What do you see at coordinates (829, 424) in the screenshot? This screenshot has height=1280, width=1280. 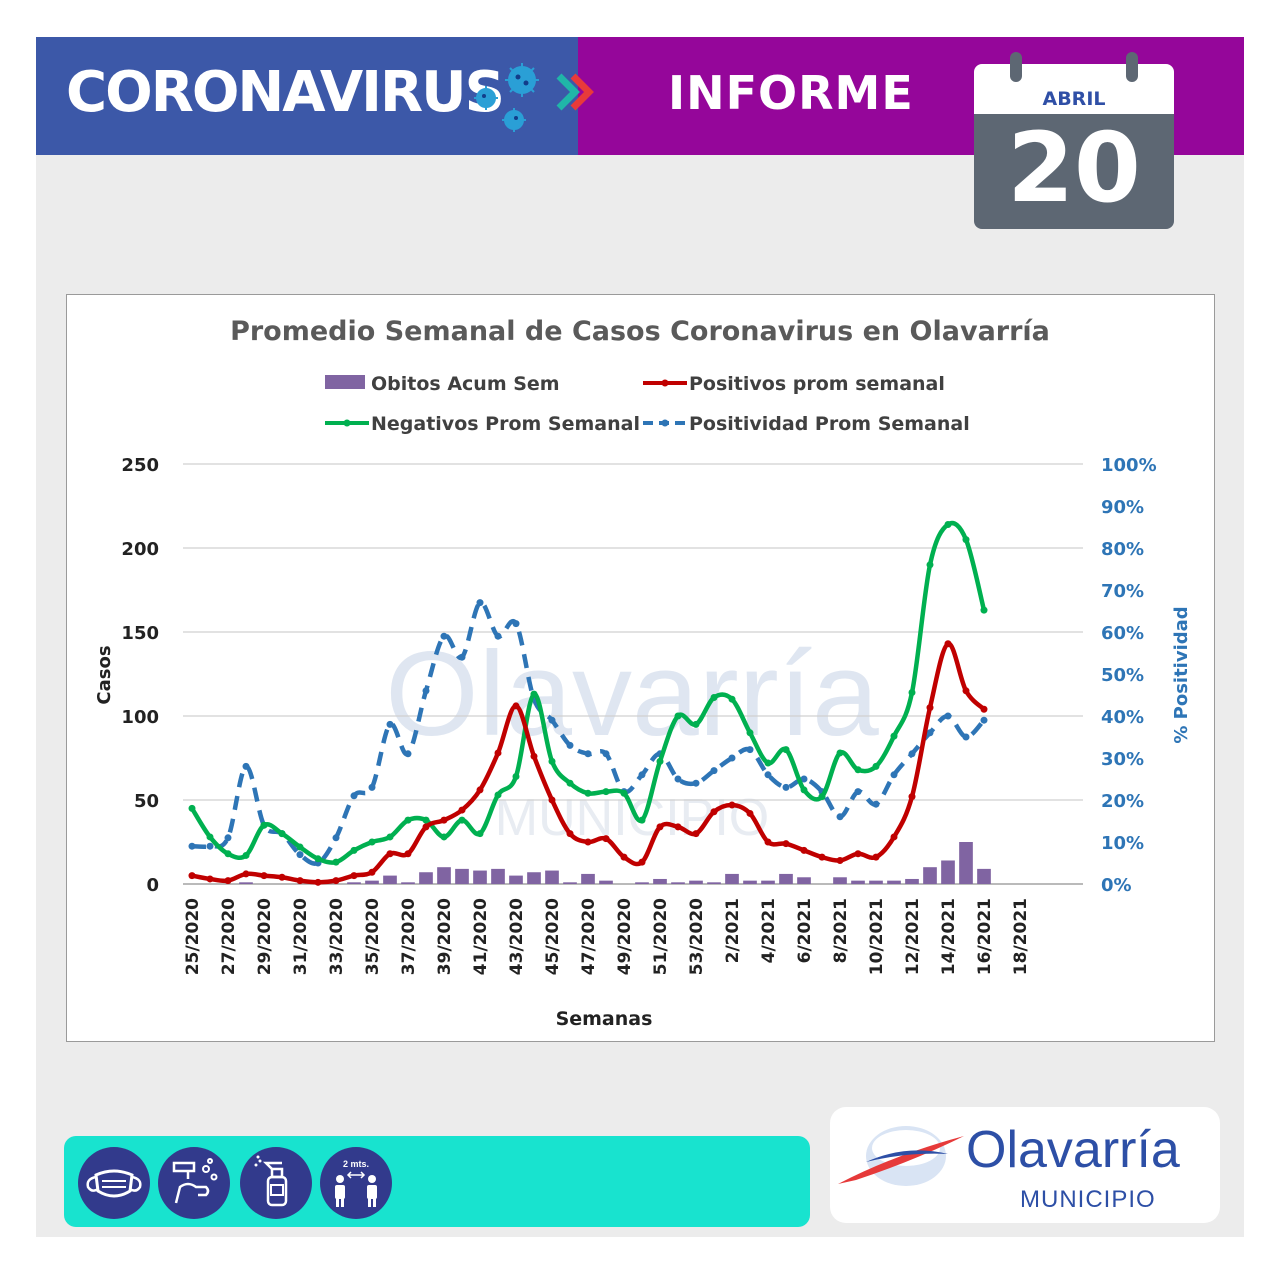 I see `legend-label: Positividad Prom Semanal` at bounding box center [829, 424].